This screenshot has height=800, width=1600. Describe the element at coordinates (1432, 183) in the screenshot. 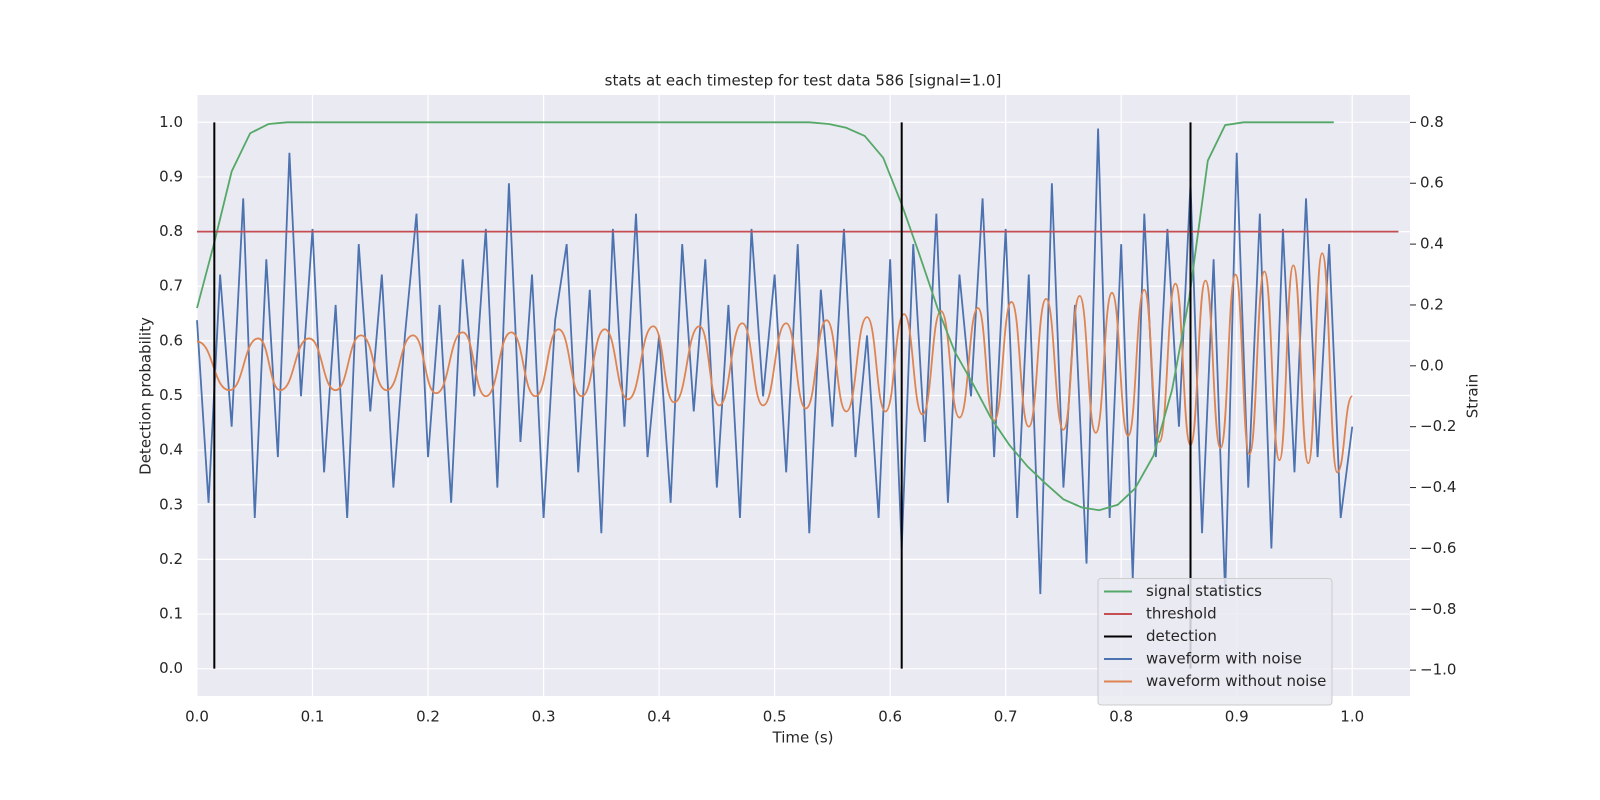

I see `y2-tick-label: 0.6` at that location.